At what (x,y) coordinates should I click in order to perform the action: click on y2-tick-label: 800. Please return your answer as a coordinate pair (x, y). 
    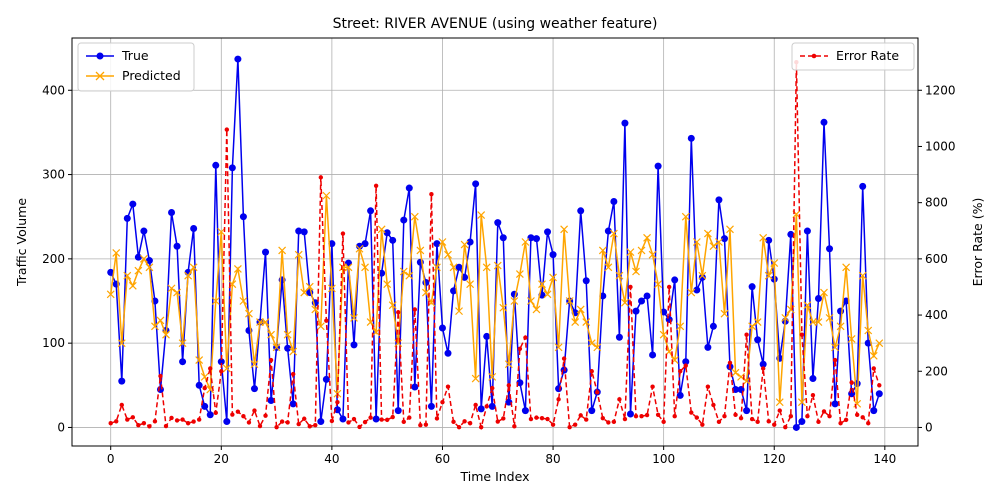
    Looking at the image, I should click on (936, 203).